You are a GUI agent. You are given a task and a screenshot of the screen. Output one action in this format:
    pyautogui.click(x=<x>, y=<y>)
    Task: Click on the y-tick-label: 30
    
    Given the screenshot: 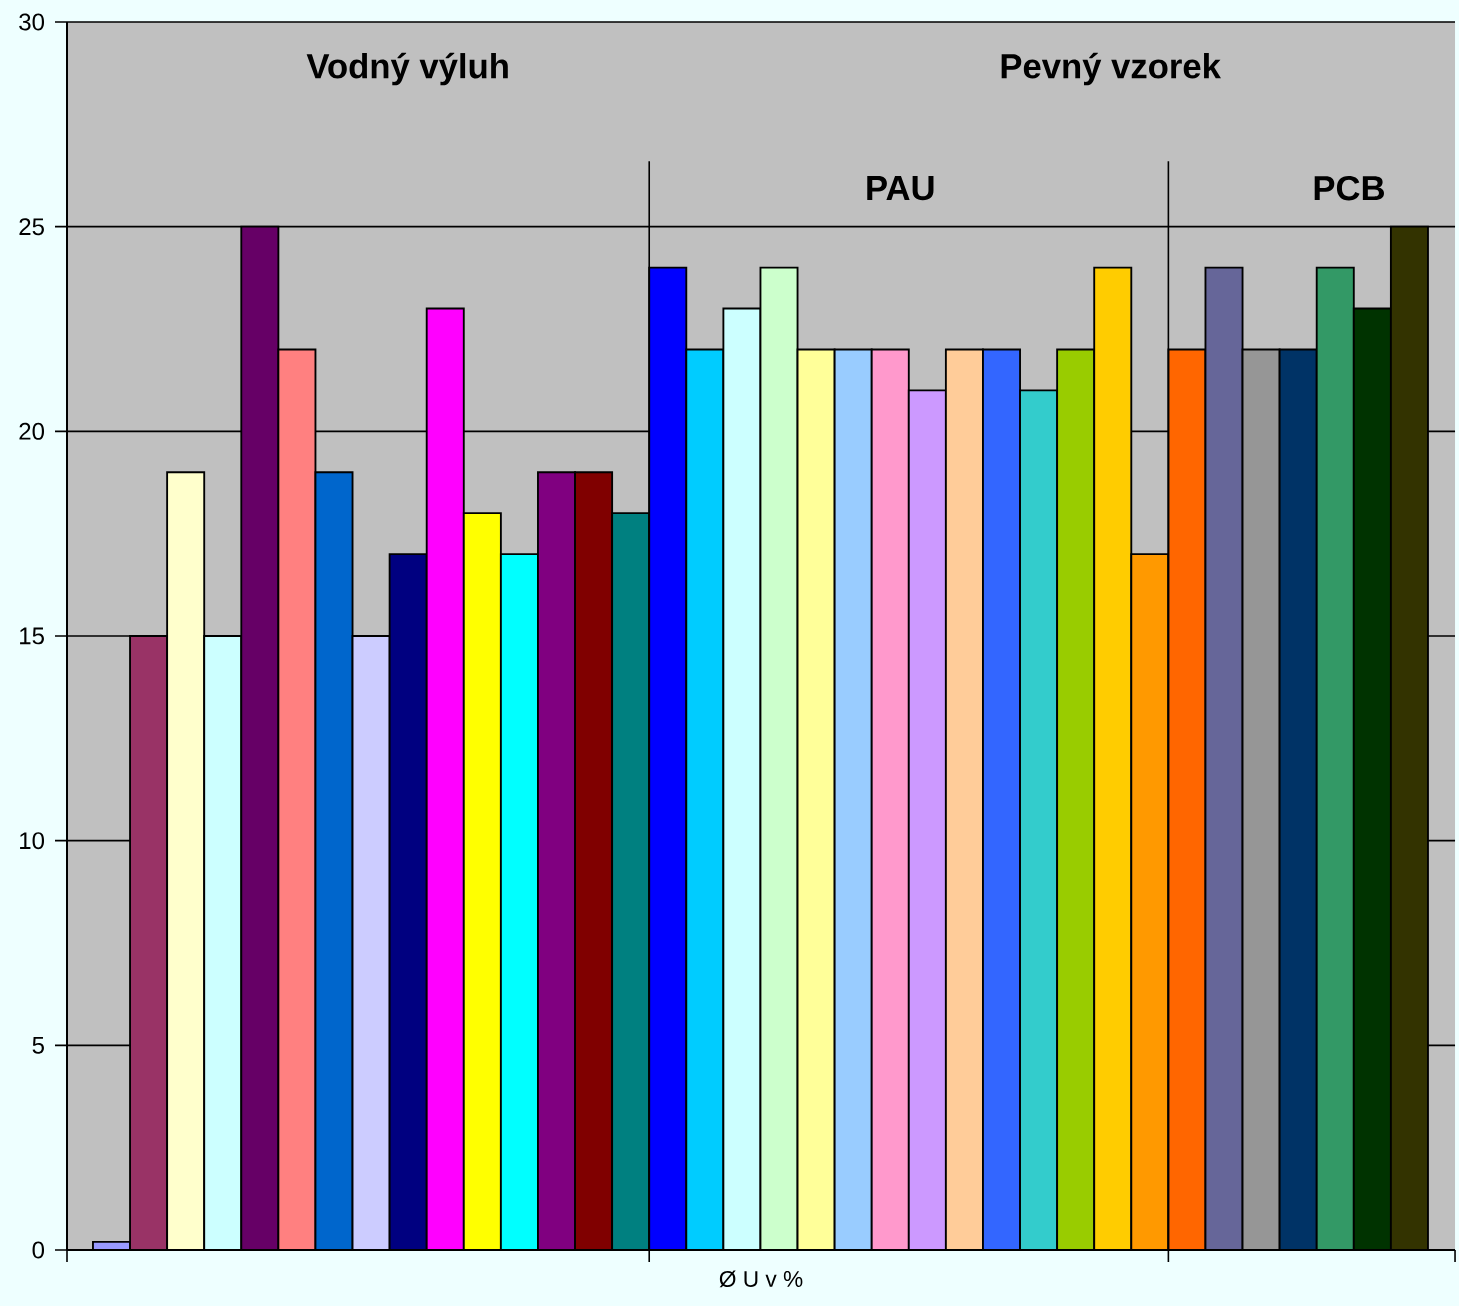 What is the action you would take?
    pyautogui.click(x=32, y=22)
    